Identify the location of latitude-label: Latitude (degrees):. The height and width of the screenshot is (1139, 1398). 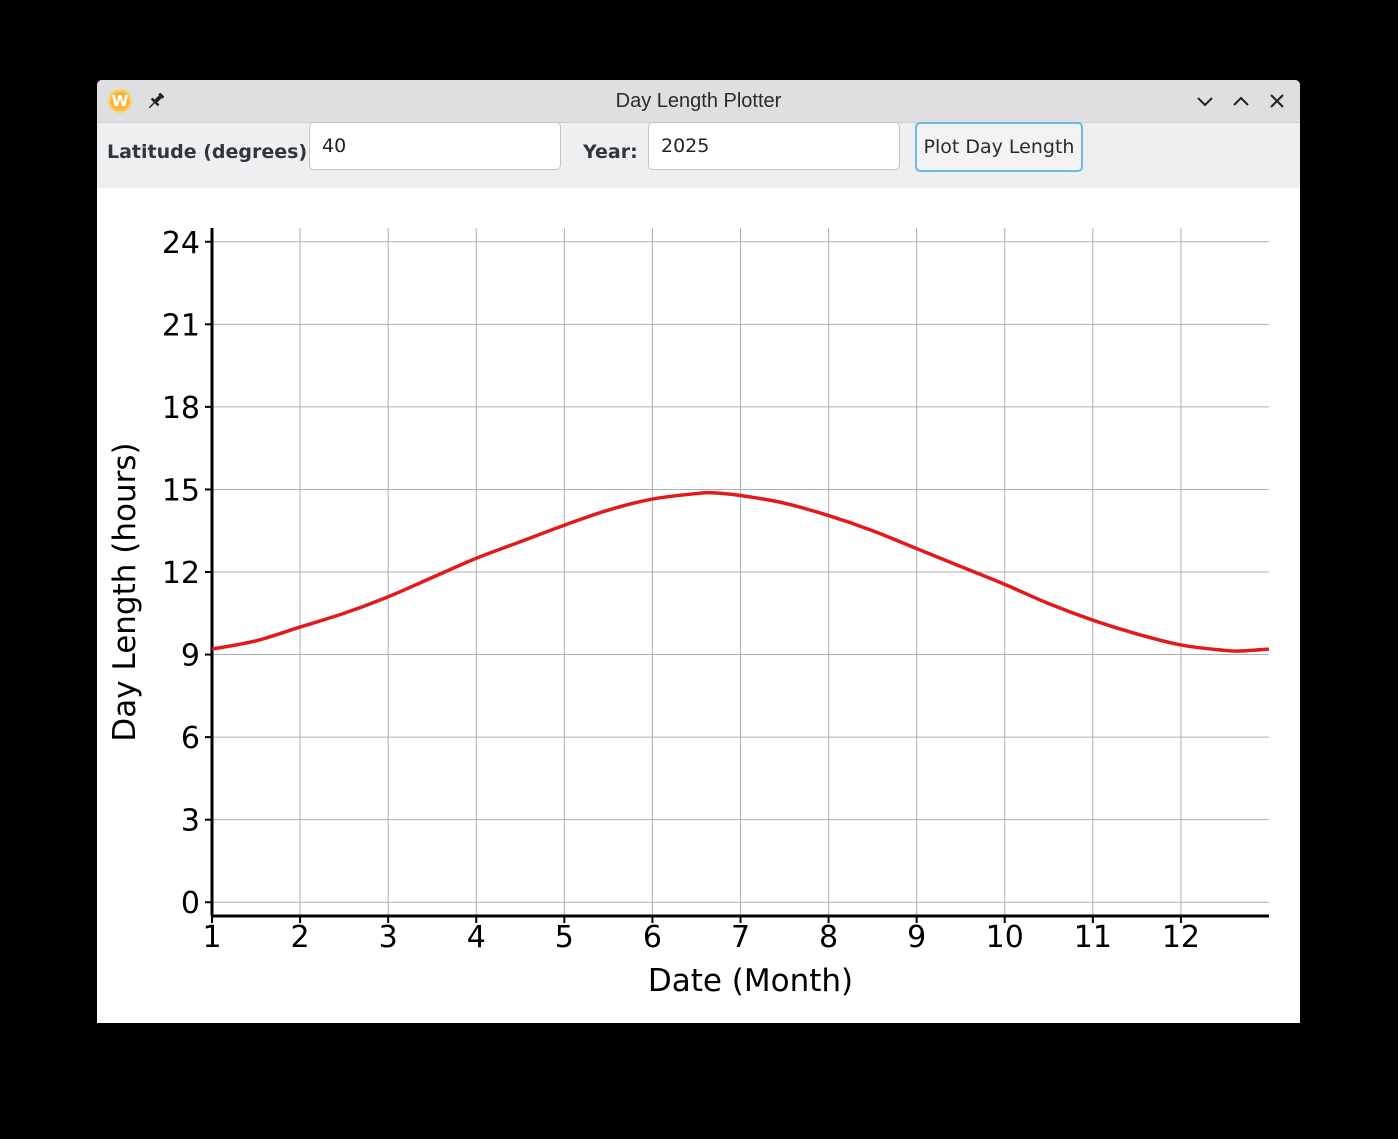
(211, 152).